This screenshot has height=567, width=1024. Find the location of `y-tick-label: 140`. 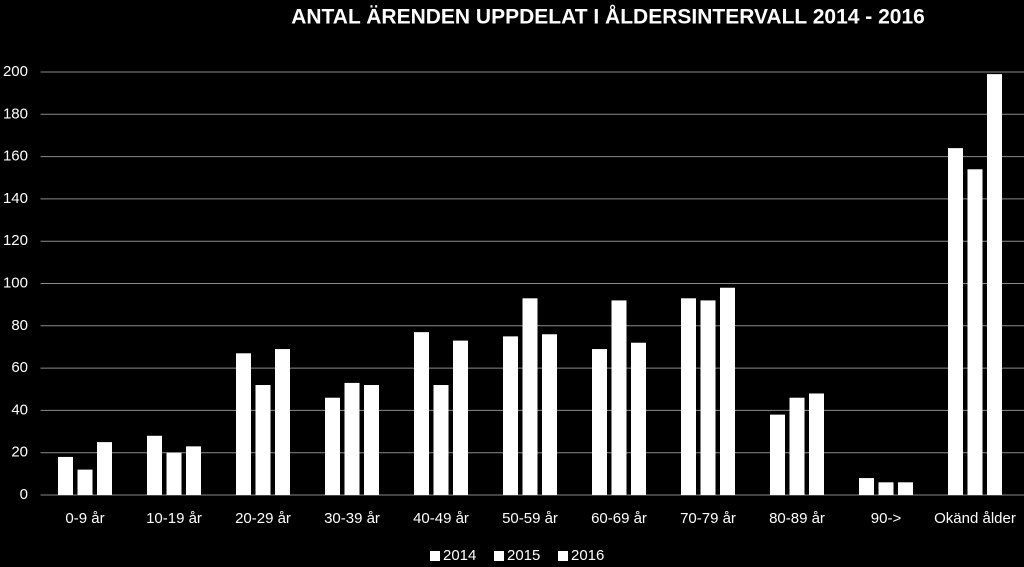

y-tick-label: 140 is located at coordinates (15, 198).